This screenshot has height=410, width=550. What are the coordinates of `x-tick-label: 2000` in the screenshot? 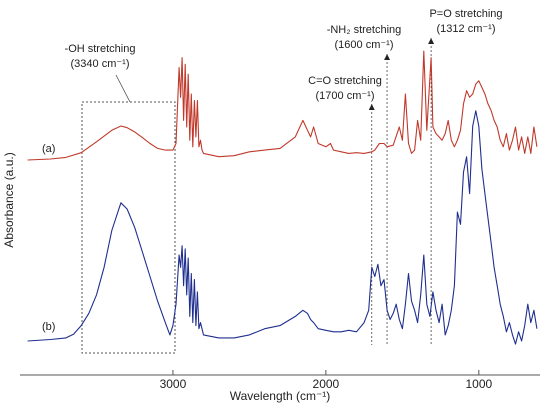 It's located at (326, 384).